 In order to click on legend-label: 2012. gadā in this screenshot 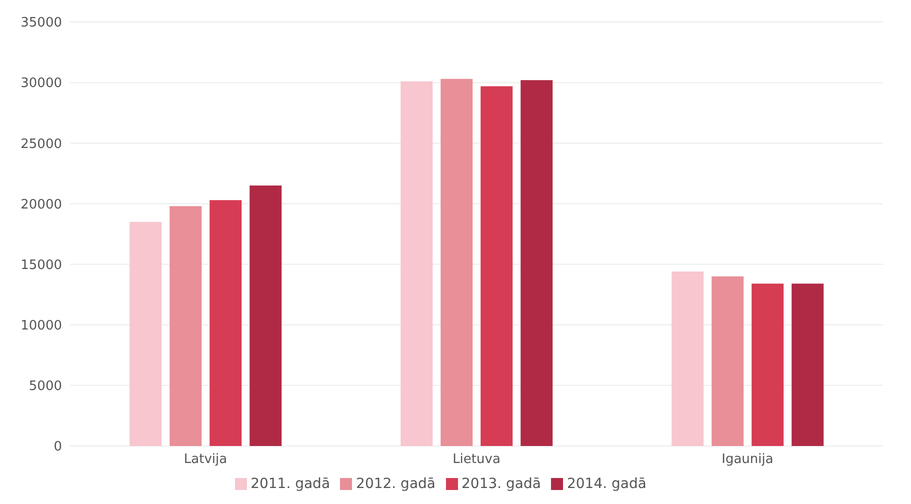, I will do `click(396, 484)`.